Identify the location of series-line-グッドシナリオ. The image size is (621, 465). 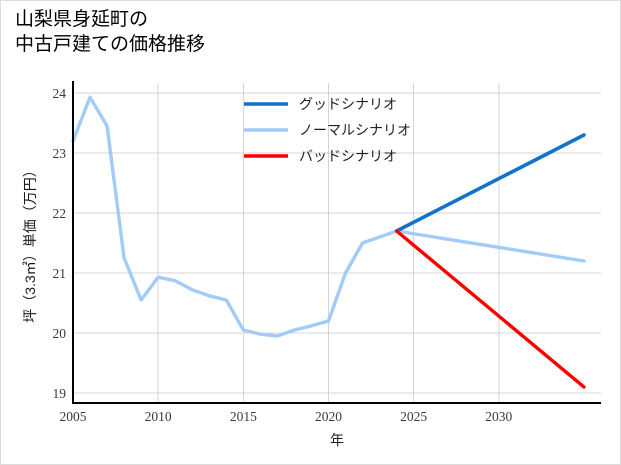
(490, 183).